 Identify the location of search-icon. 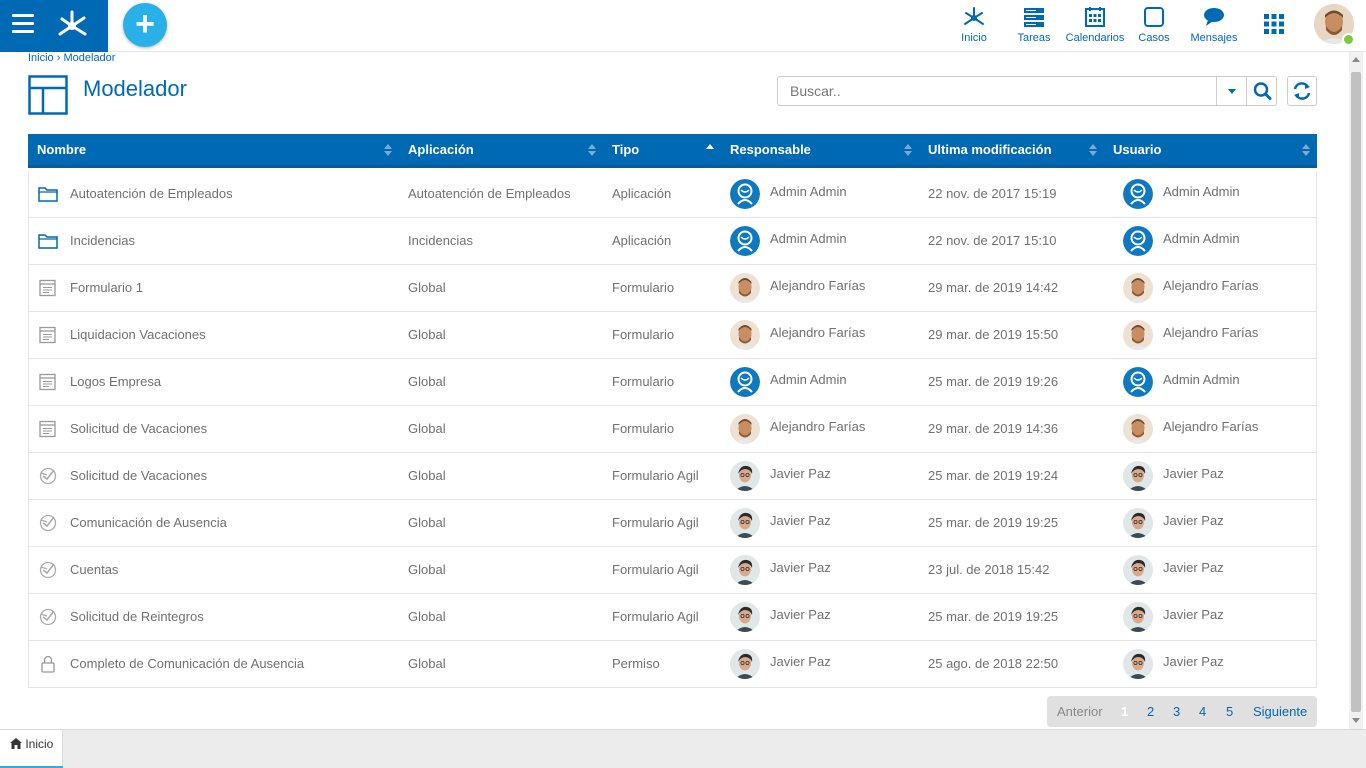
(1262, 91).